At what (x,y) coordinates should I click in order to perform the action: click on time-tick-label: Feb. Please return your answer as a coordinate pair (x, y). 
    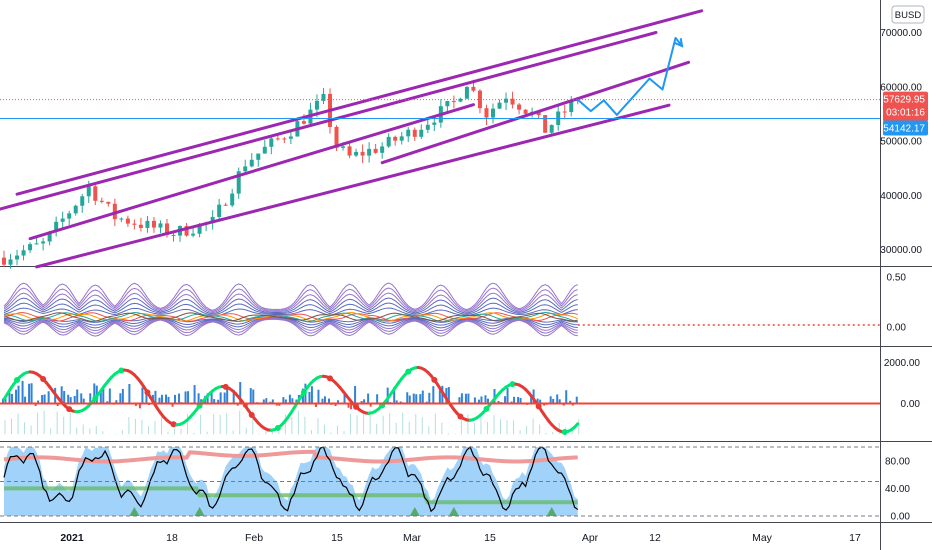
    Looking at the image, I should click on (254, 538).